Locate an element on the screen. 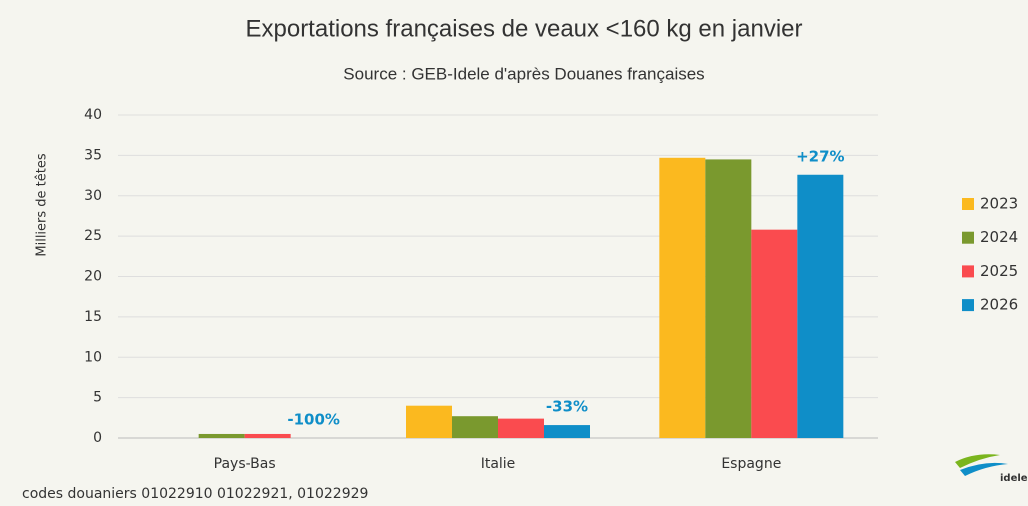 This screenshot has width=1028, height=506. y-axis-label: Milliers de têtes is located at coordinates (42, 204).